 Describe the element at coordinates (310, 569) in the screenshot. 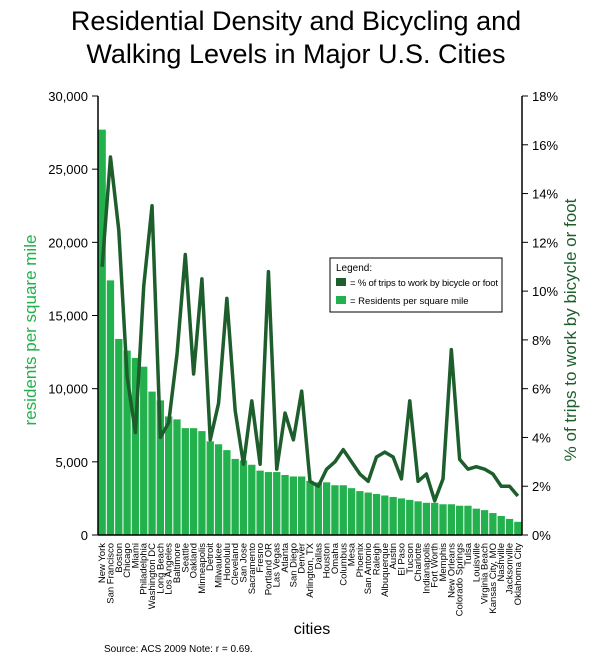

I see `x-tick-label: Arlington, TX` at that location.